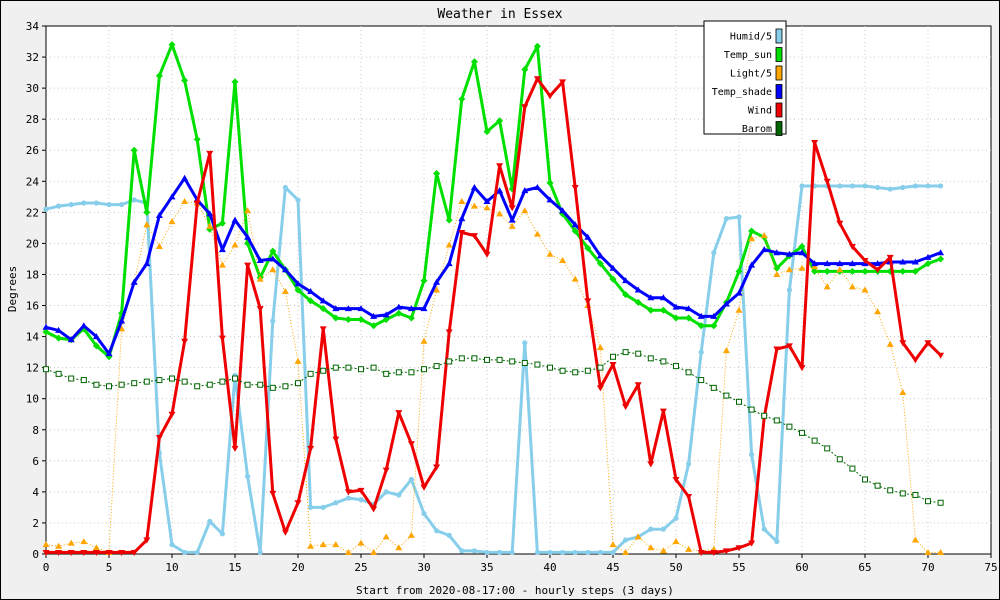 The image size is (1000, 600). I want to click on x-tick-label: 15, so click(234, 567).